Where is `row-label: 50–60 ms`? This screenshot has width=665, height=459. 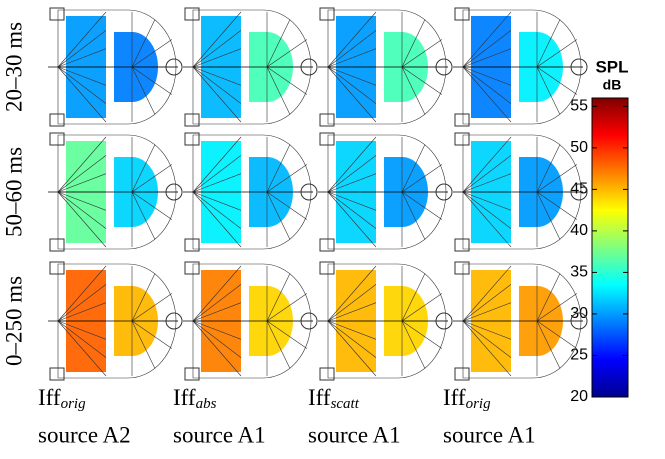
row-label: 50–60 ms is located at coordinates (13, 192).